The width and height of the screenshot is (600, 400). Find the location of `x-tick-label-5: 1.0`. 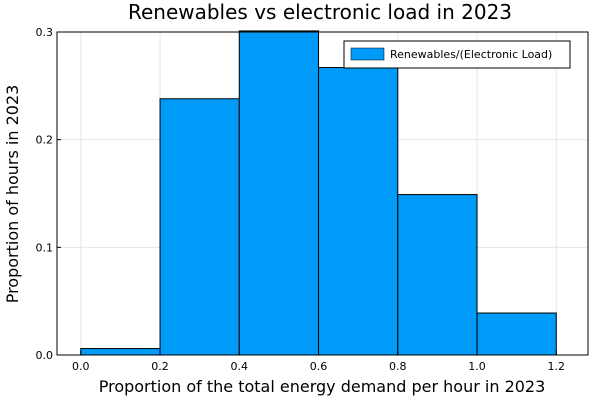

x-tick-label-5: 1.0 is located at coordinates (477, 366).